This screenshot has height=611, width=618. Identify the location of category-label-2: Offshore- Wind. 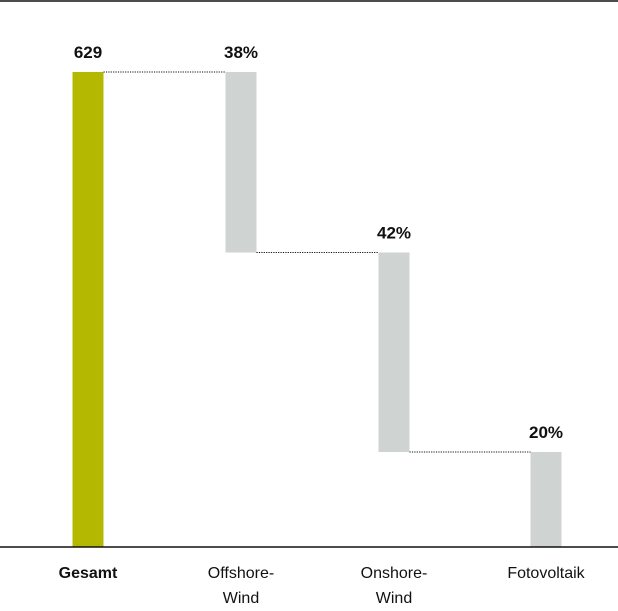
(241, 586).